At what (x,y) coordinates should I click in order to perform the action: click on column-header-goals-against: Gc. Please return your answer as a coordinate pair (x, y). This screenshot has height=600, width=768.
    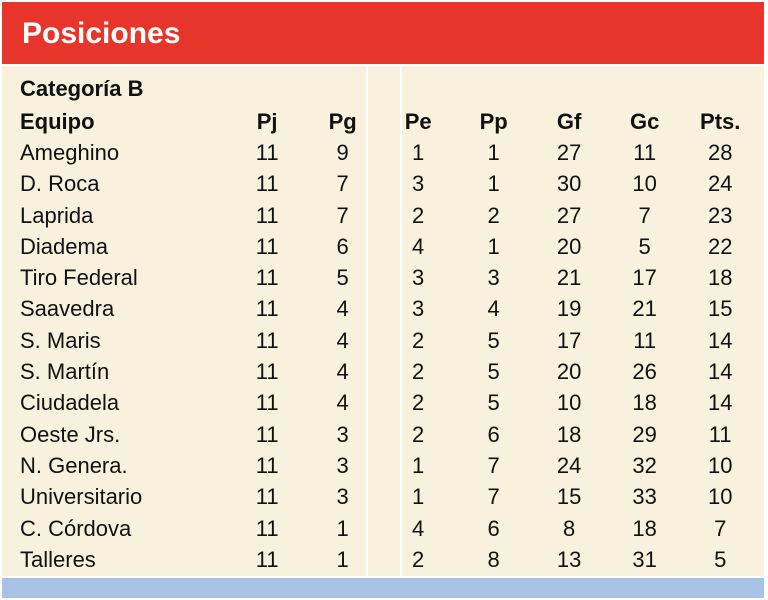
    Looking at the image, I should click on (644, 121).